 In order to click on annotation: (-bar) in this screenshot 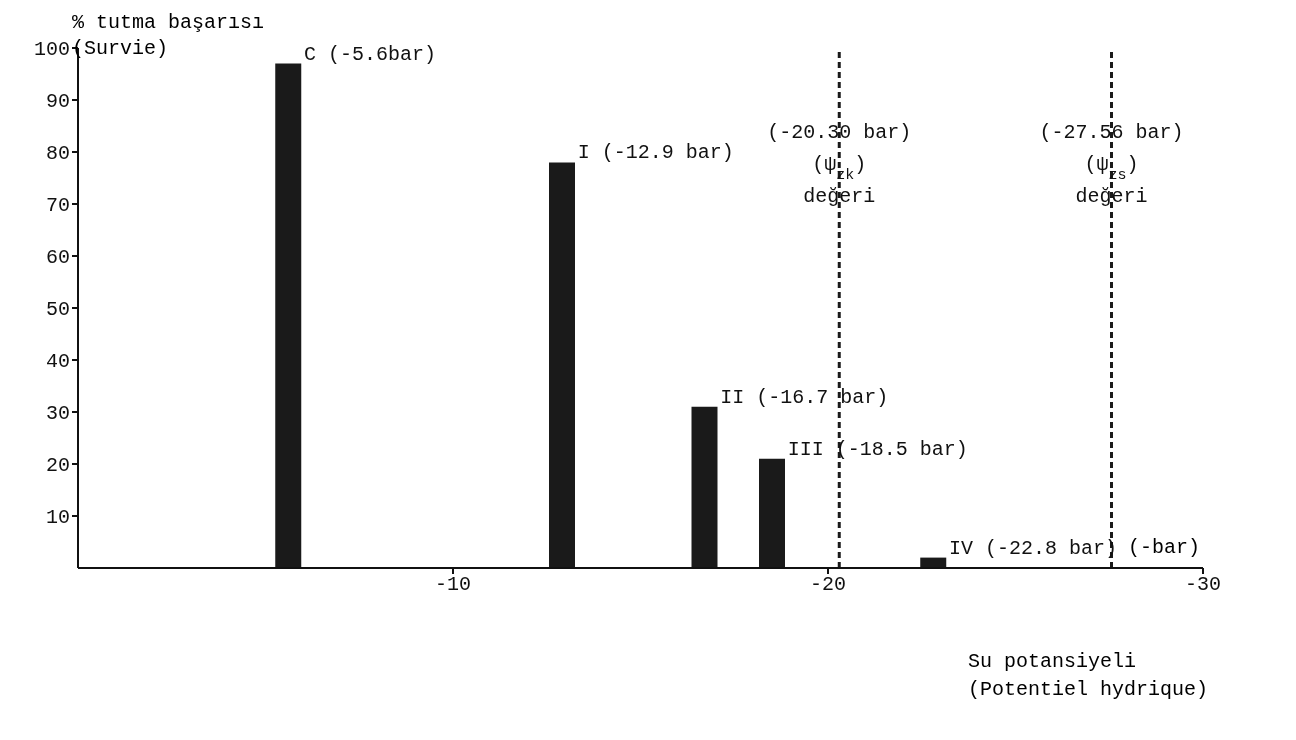, I will do `click(1164, 547)`.